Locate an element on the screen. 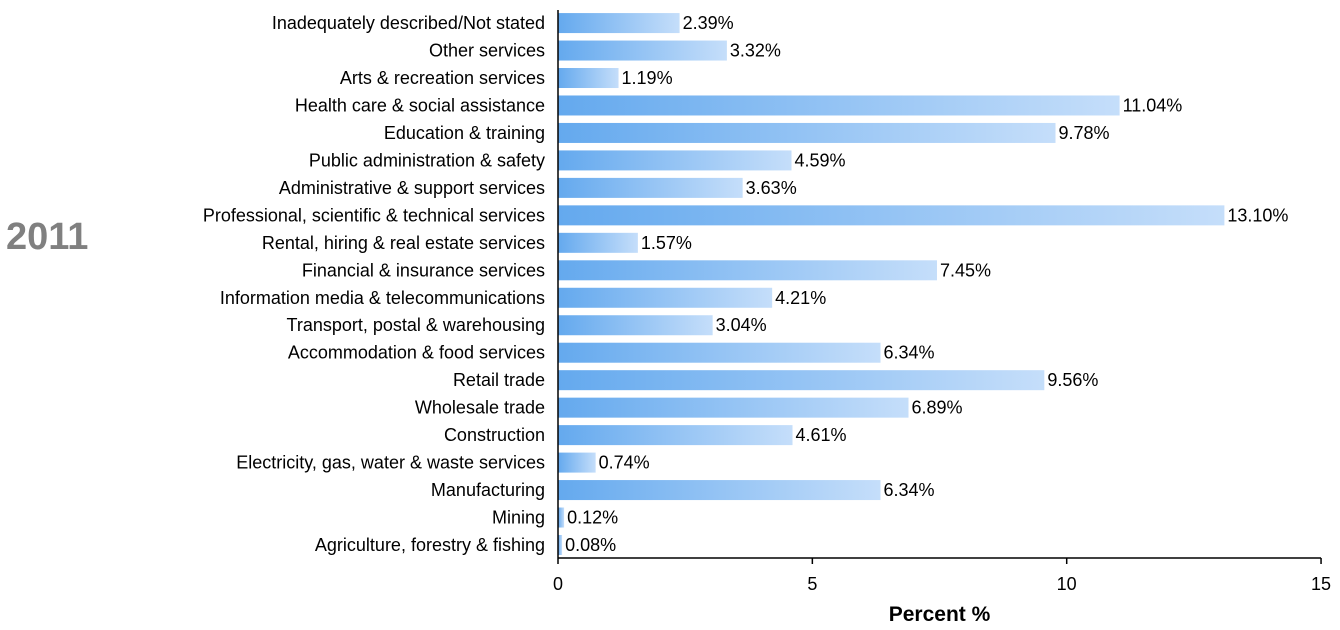 This screenshot has height=630, width=1340. bar-public-administration-safety is located at coordinates (675, 160).